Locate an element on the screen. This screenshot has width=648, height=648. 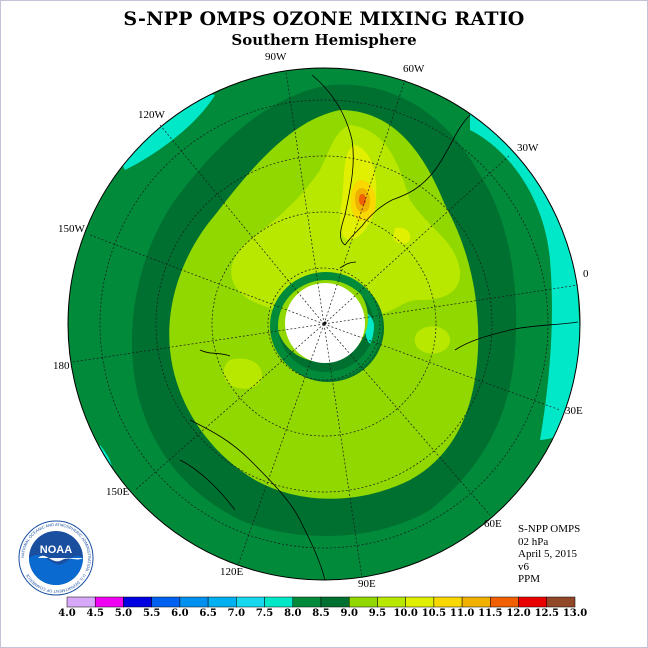
lon-label-150w: 150W is located at coordinates (71, 229).